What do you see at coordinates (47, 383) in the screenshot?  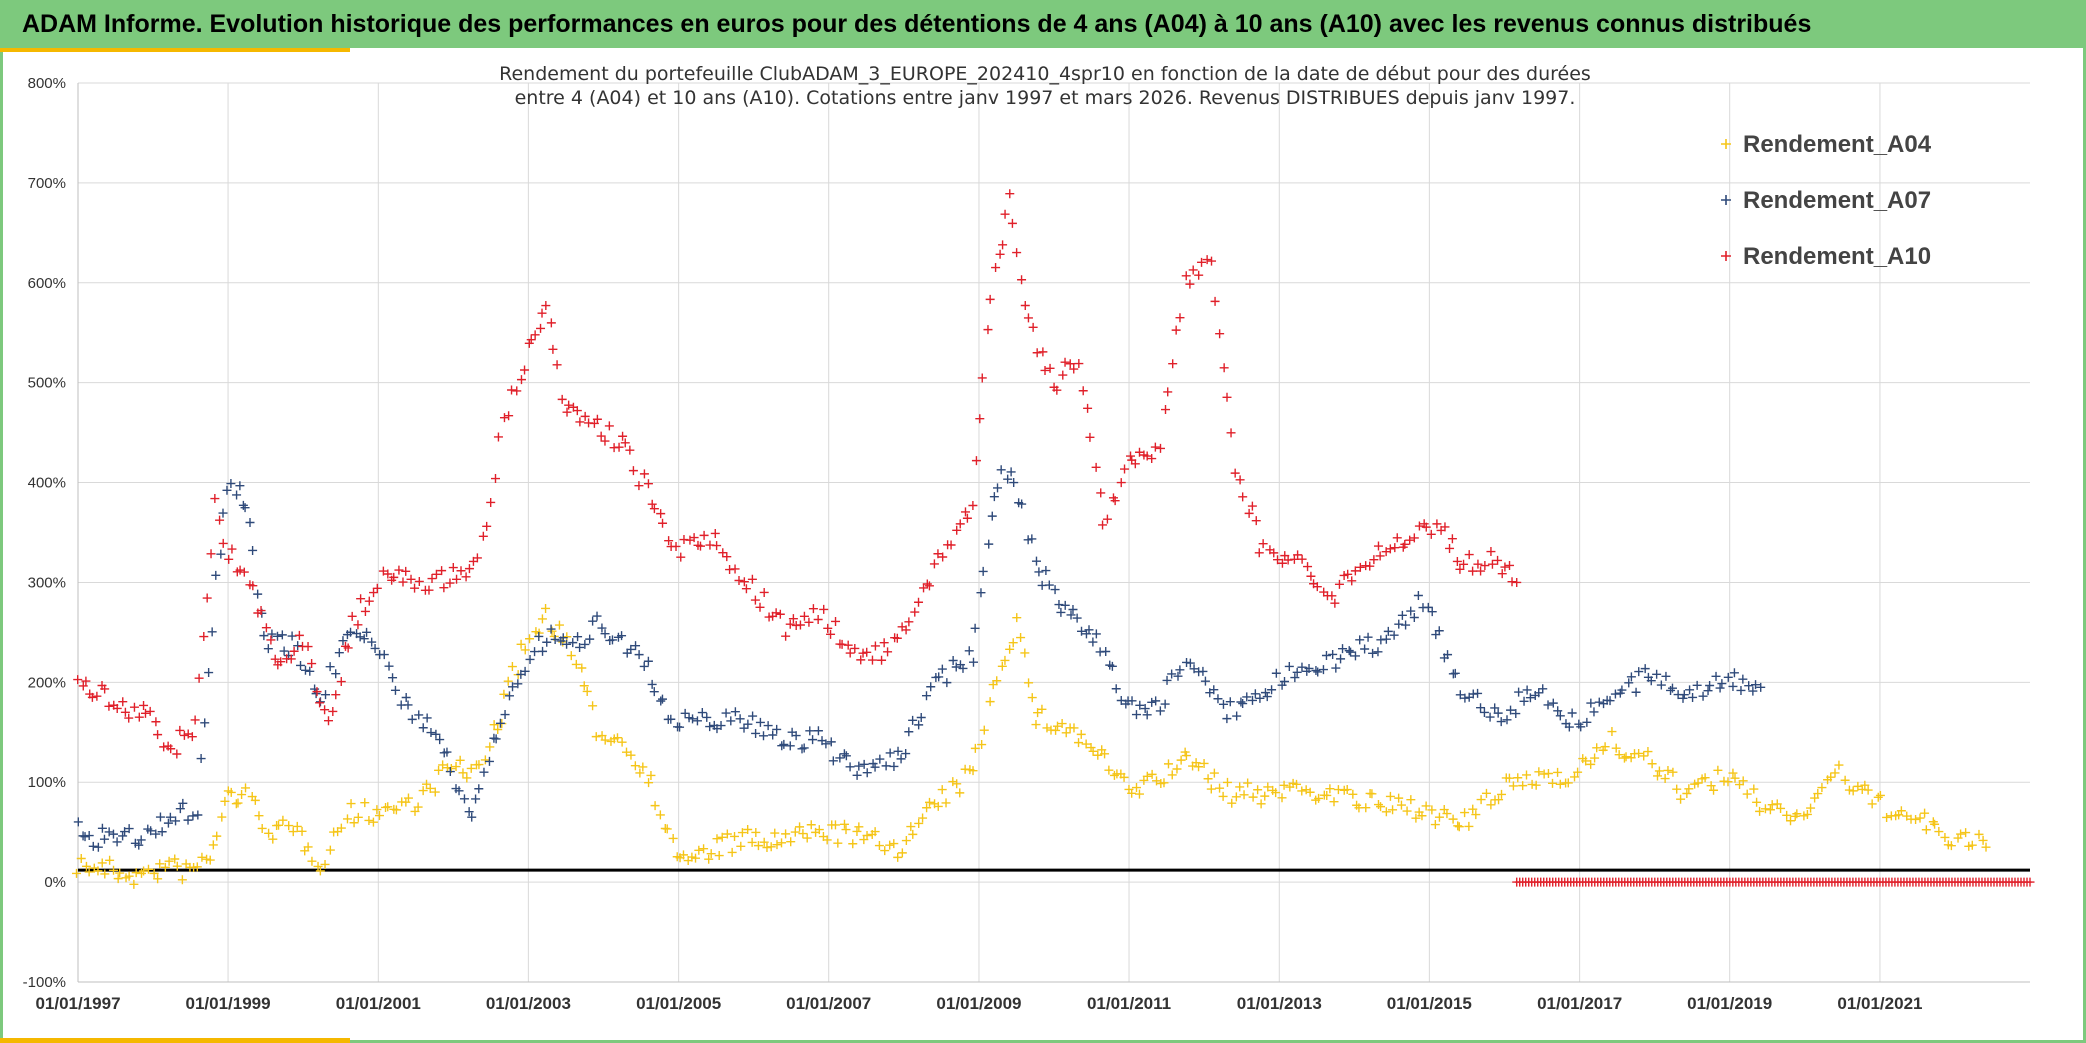 I see `y-tick-label: 500%` at bounding box center [47, 383].